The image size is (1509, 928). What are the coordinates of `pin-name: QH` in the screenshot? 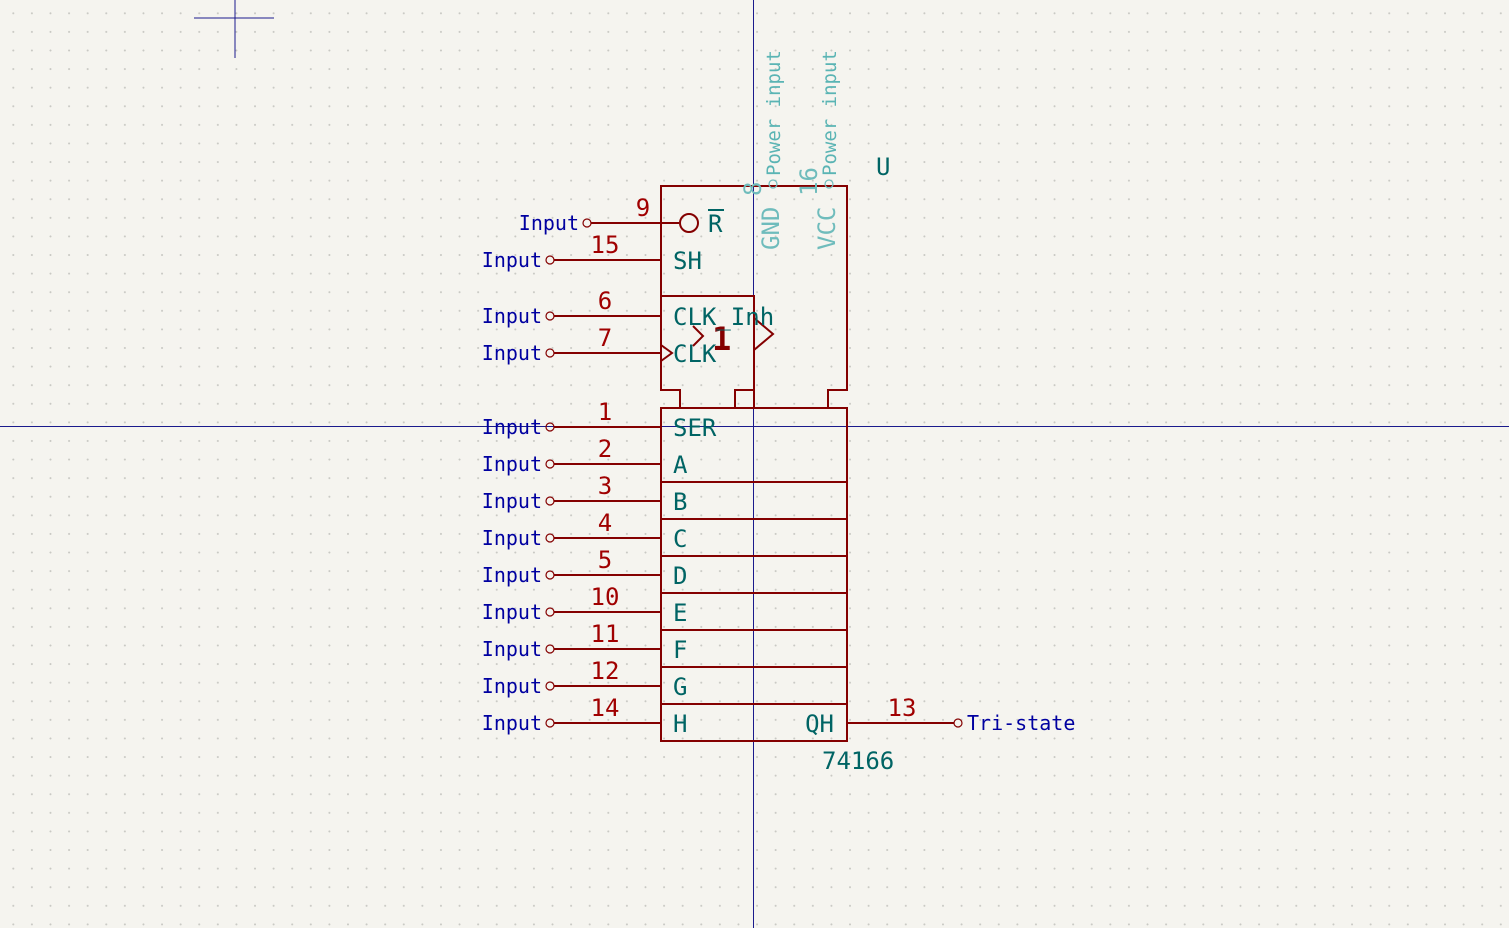 It's located at (819, 724).